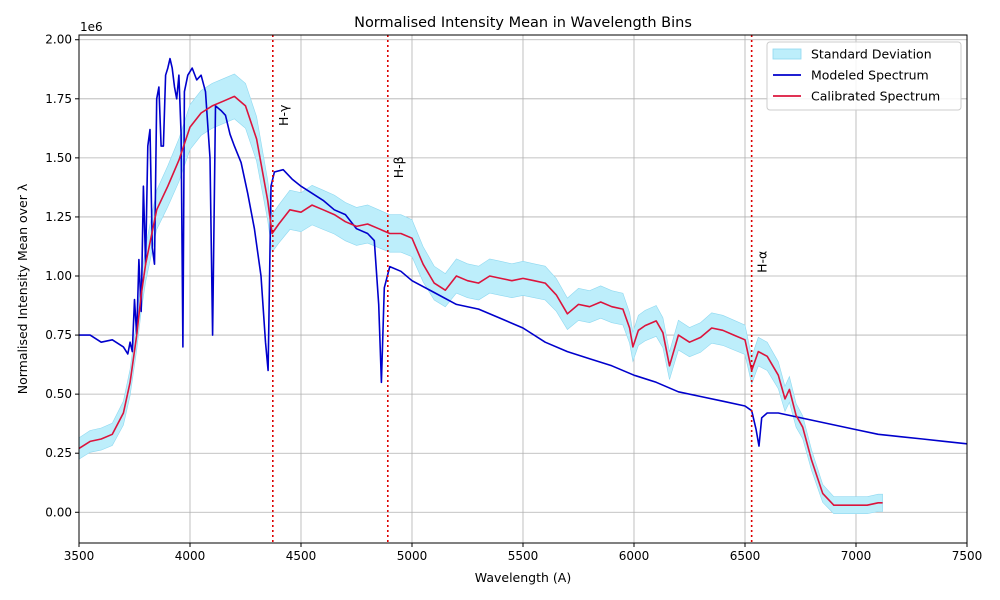 The width and height of the screenshot is (1000, 600). Describe the element at coordinates (283, 115) in the screenshot. I see `reference-line-label: H-γ` at that location.